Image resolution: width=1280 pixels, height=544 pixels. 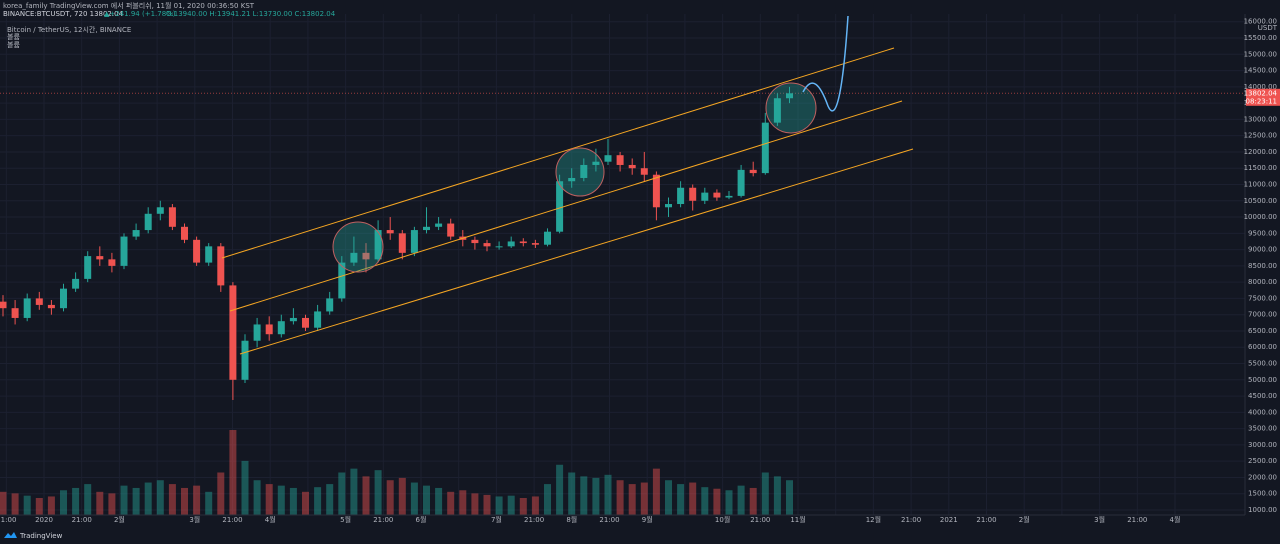 I want to click on y-tick-label: 4500.00, so click(x=1262, y=396).